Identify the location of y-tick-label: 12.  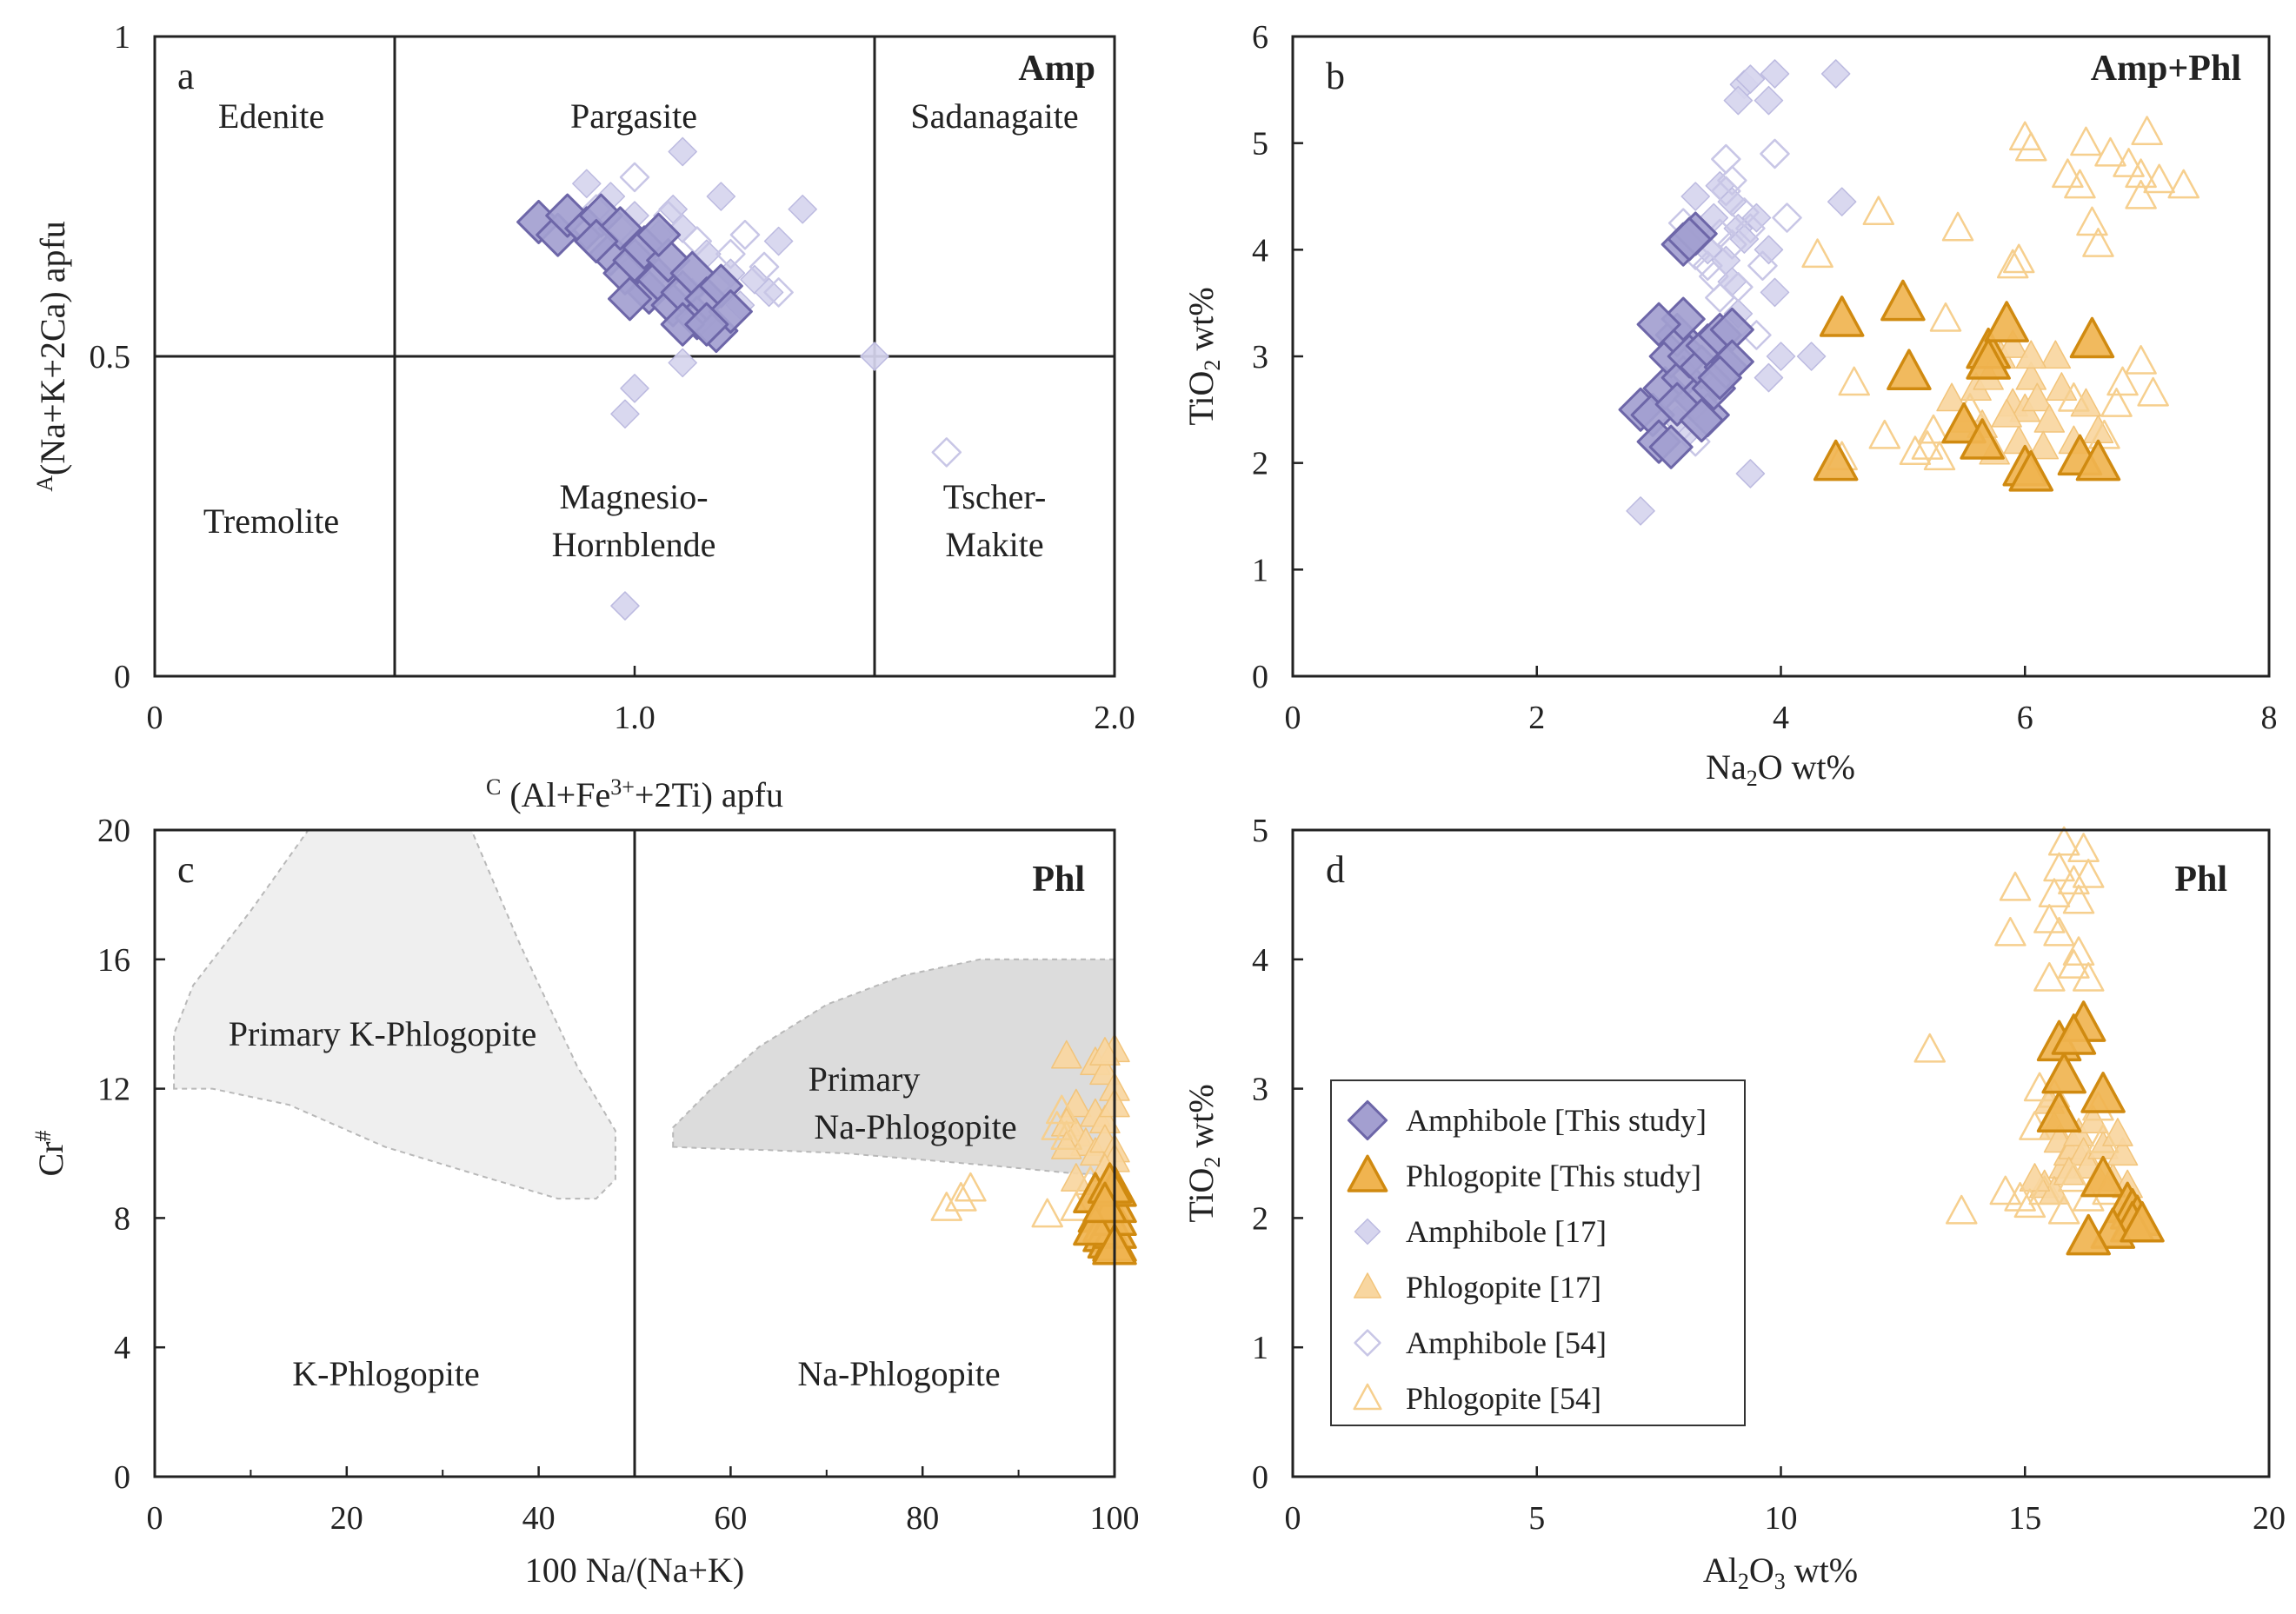
(113, 1090).